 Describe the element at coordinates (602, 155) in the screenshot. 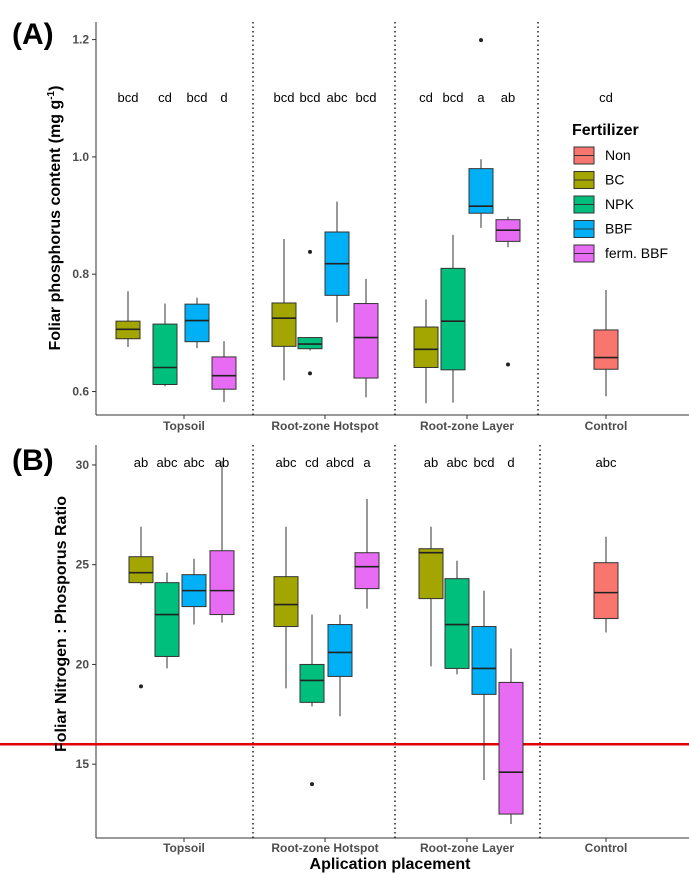

I see `legend-entry-non: Non` at that location.